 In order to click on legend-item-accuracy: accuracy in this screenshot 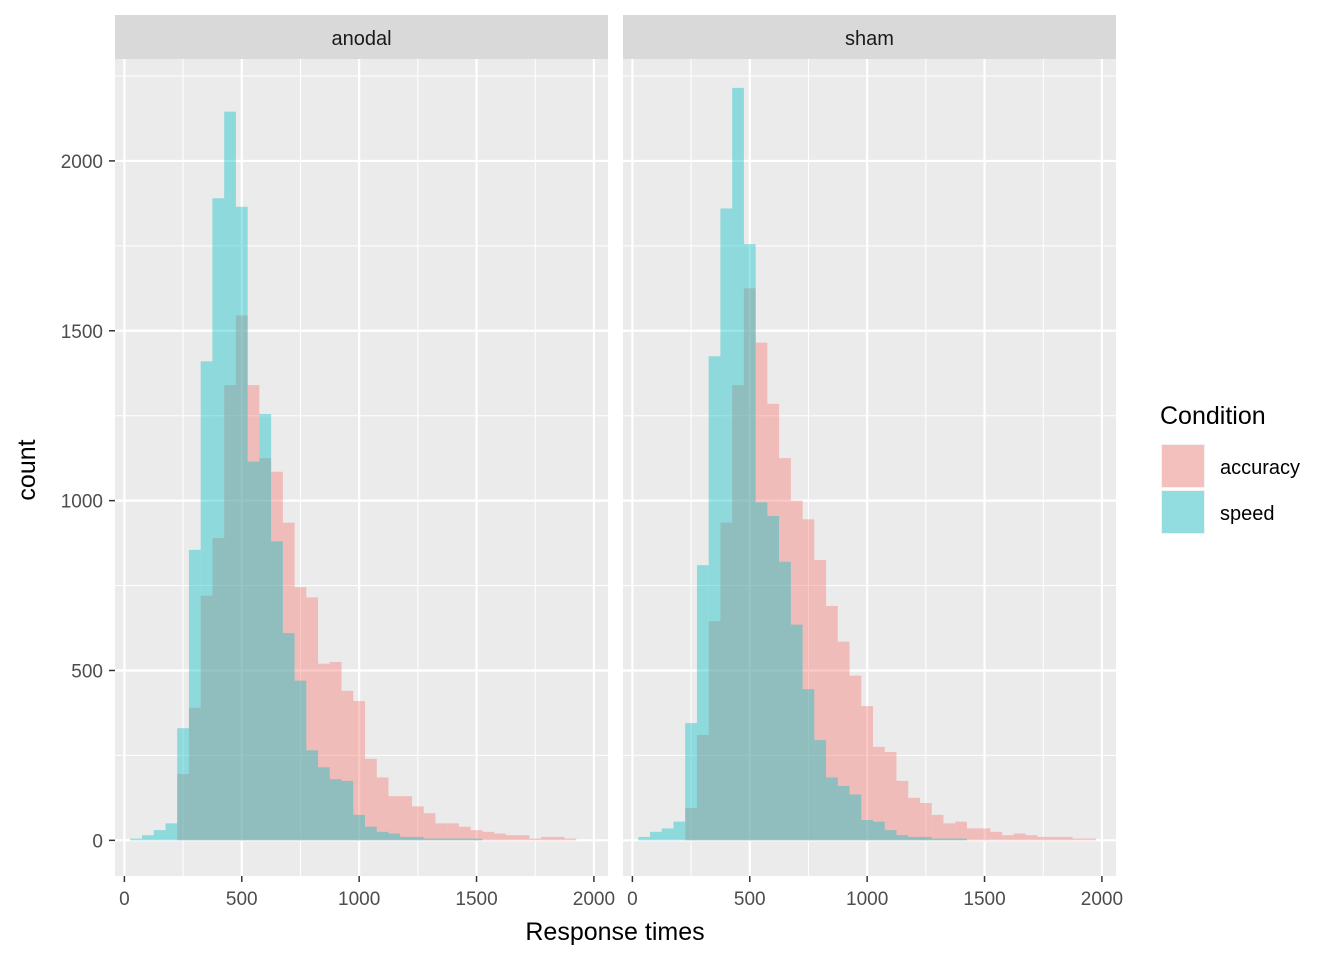, I will do `click(1230, 466)`.